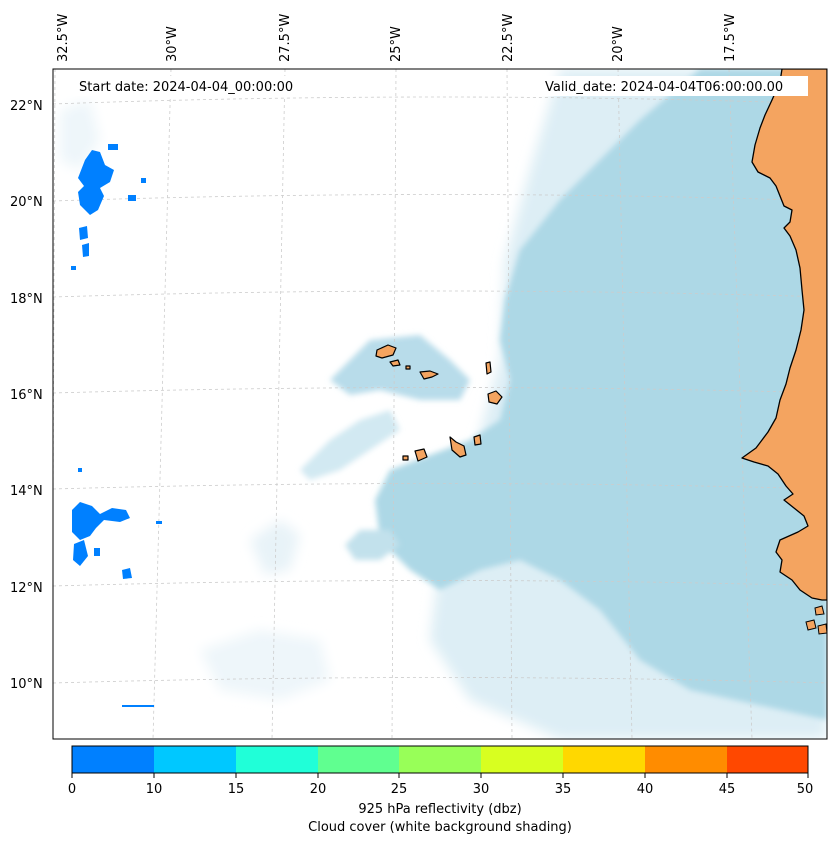 The width and height of the screenshot is (837, 843). Describe the element at coordinates (386, 351) in the screenshot. I see `island-santo-antao` at that location.